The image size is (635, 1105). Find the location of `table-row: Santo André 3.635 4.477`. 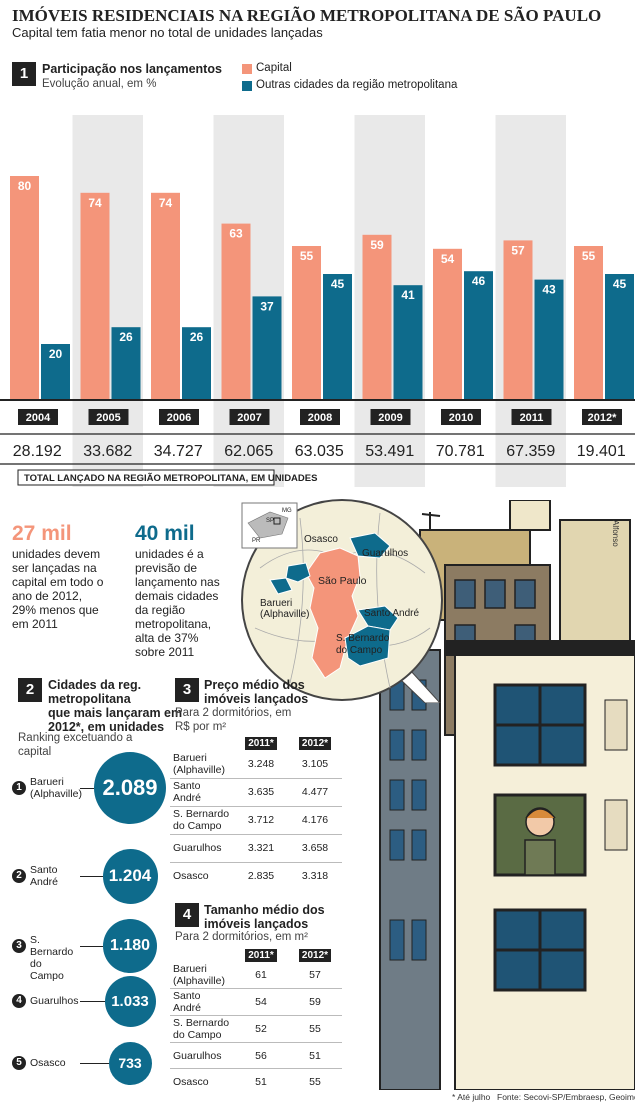

table-row: Santo André 3.635 4.477 is located at coordinates (256, 792).